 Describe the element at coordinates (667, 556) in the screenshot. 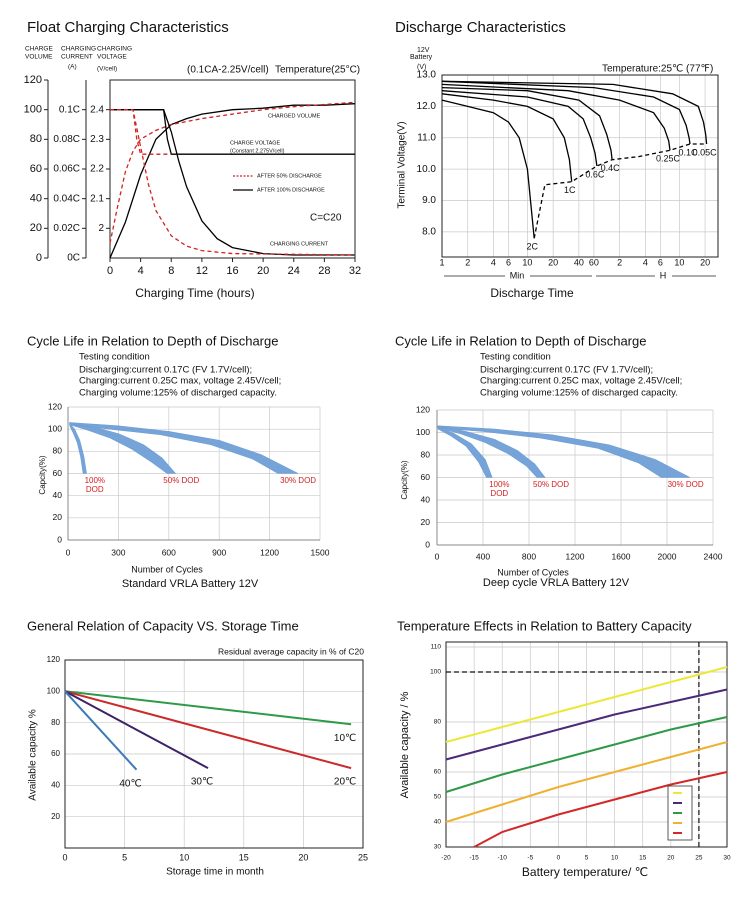

I see `x-tick-label: 2000` at that location.